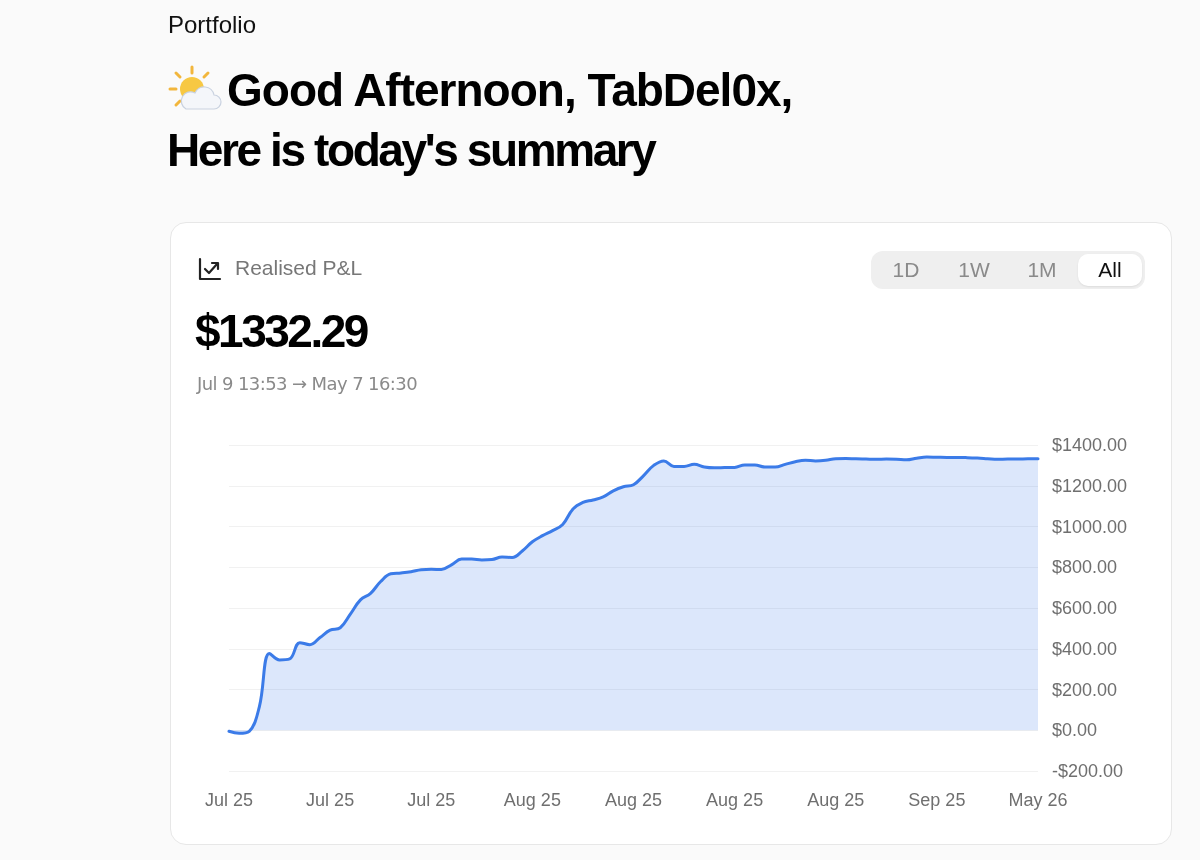  What do you see at coordinates (1085, 648) in the screenshot?
I see `y-tick-label: $400.00` at bounding box center [1085, 648].